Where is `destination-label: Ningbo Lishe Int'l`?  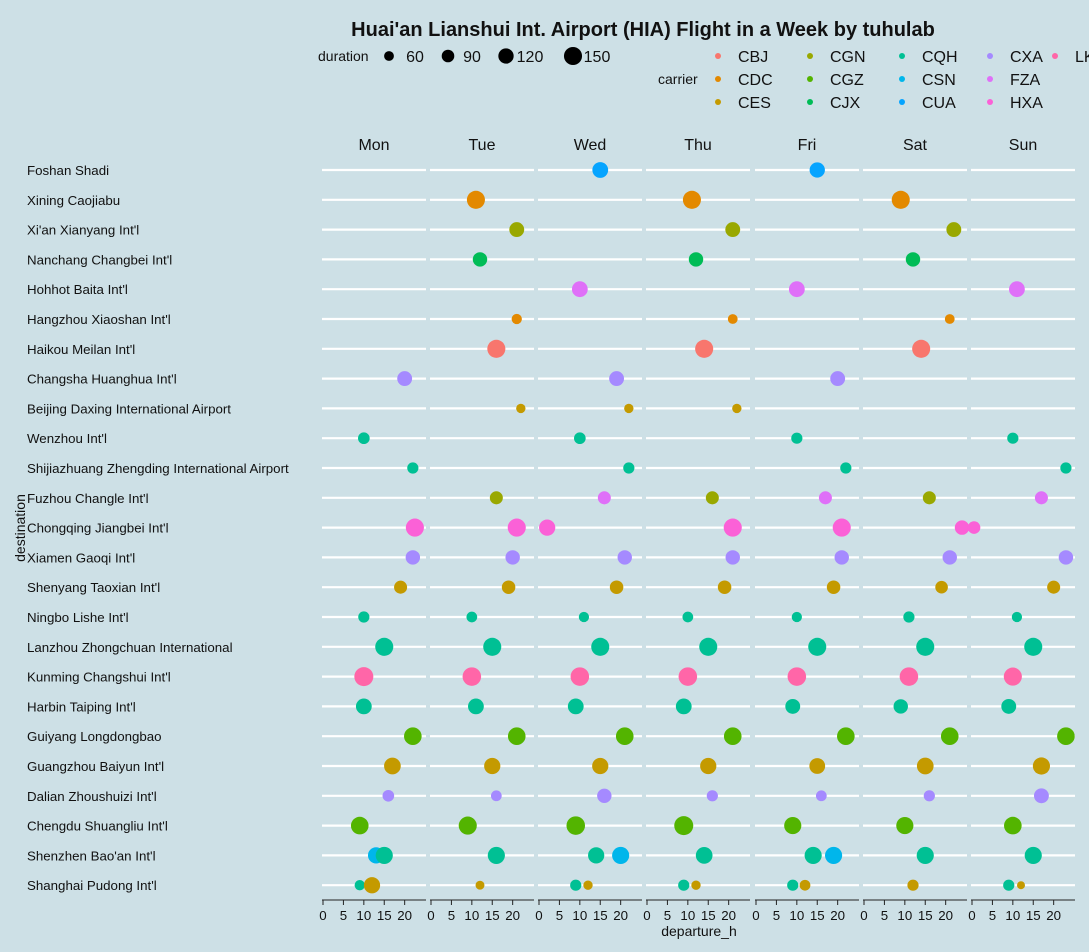 destination-label: Ningbo Lishe Int'l is located at coordinates (78, 617).